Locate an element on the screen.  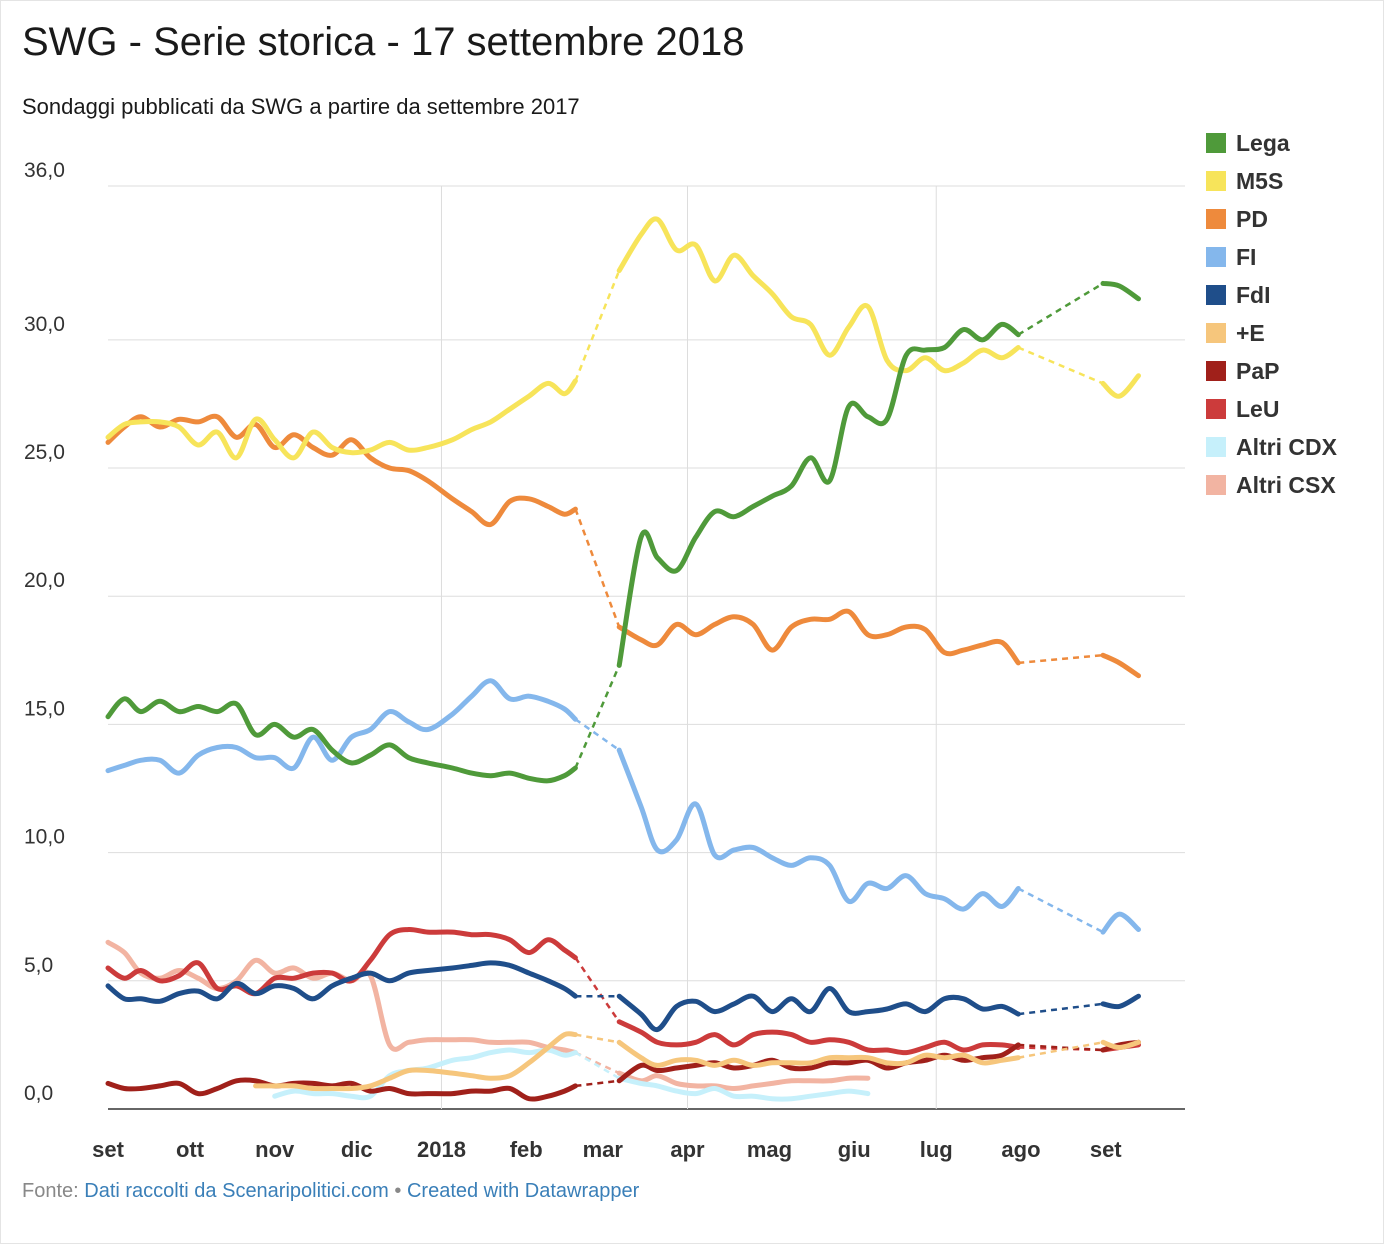
series-pap is located at coordinates (623, 1070).